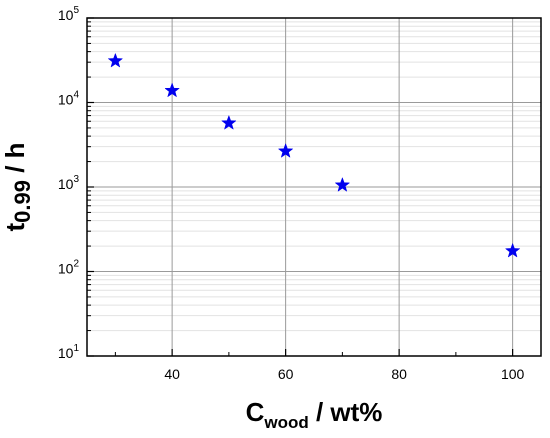 Image resolution: width=550 pixels, height=438 pixels. What do you see at coordinates (285, 422) in the screenshot?
I see `x-axis-title-subscript: wood` at bounding box center [285, 422].